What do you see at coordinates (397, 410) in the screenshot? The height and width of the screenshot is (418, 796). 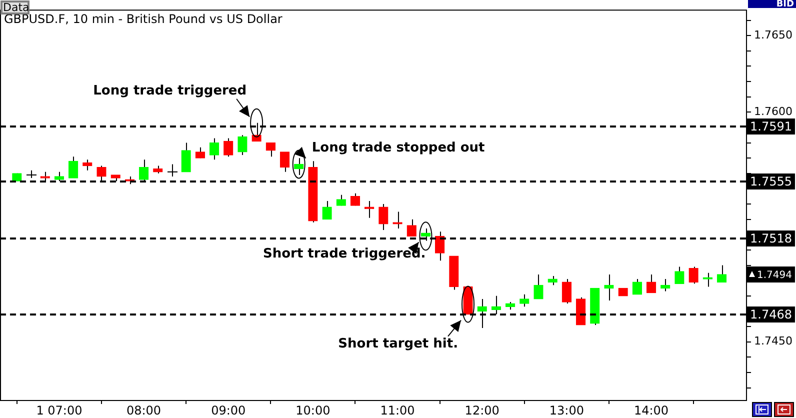 I see `x-tick-label: 11:00` at bounding box center [397, 410].